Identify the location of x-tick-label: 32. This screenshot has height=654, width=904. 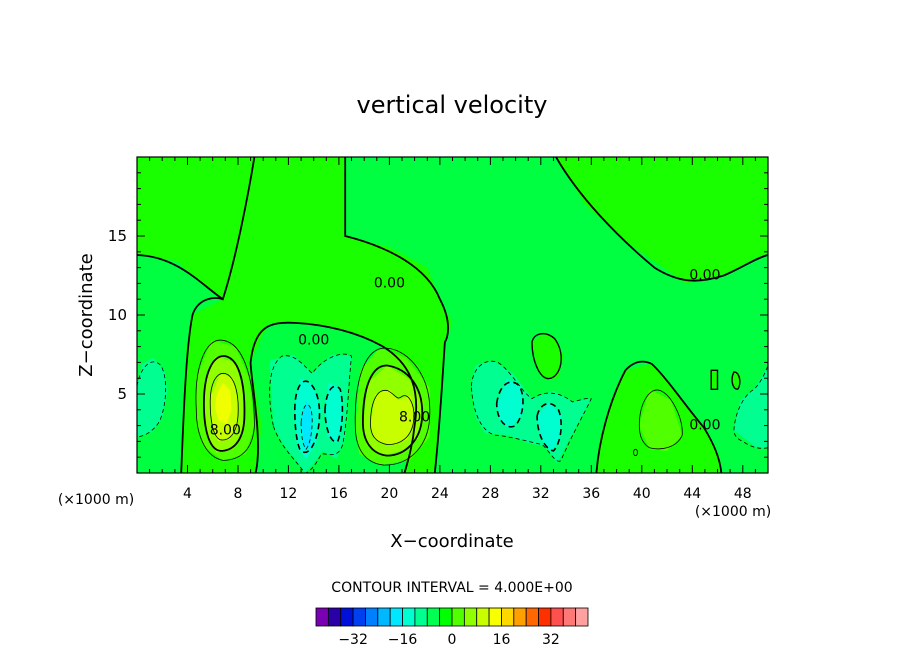
(541, 494).